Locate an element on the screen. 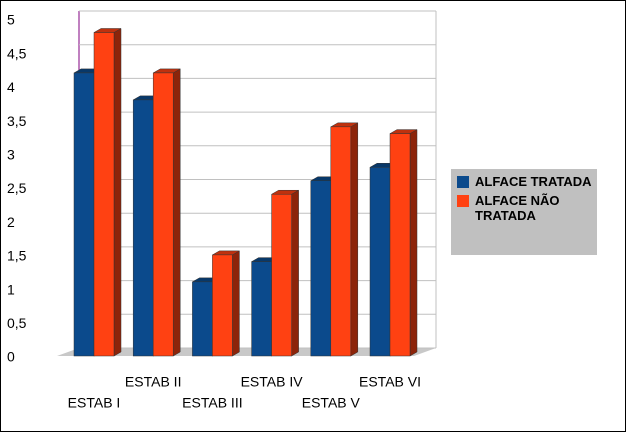 This screenshot has height=432, width=626. x-tick-label: ESTAB IV is located at coordinates (272, 382).